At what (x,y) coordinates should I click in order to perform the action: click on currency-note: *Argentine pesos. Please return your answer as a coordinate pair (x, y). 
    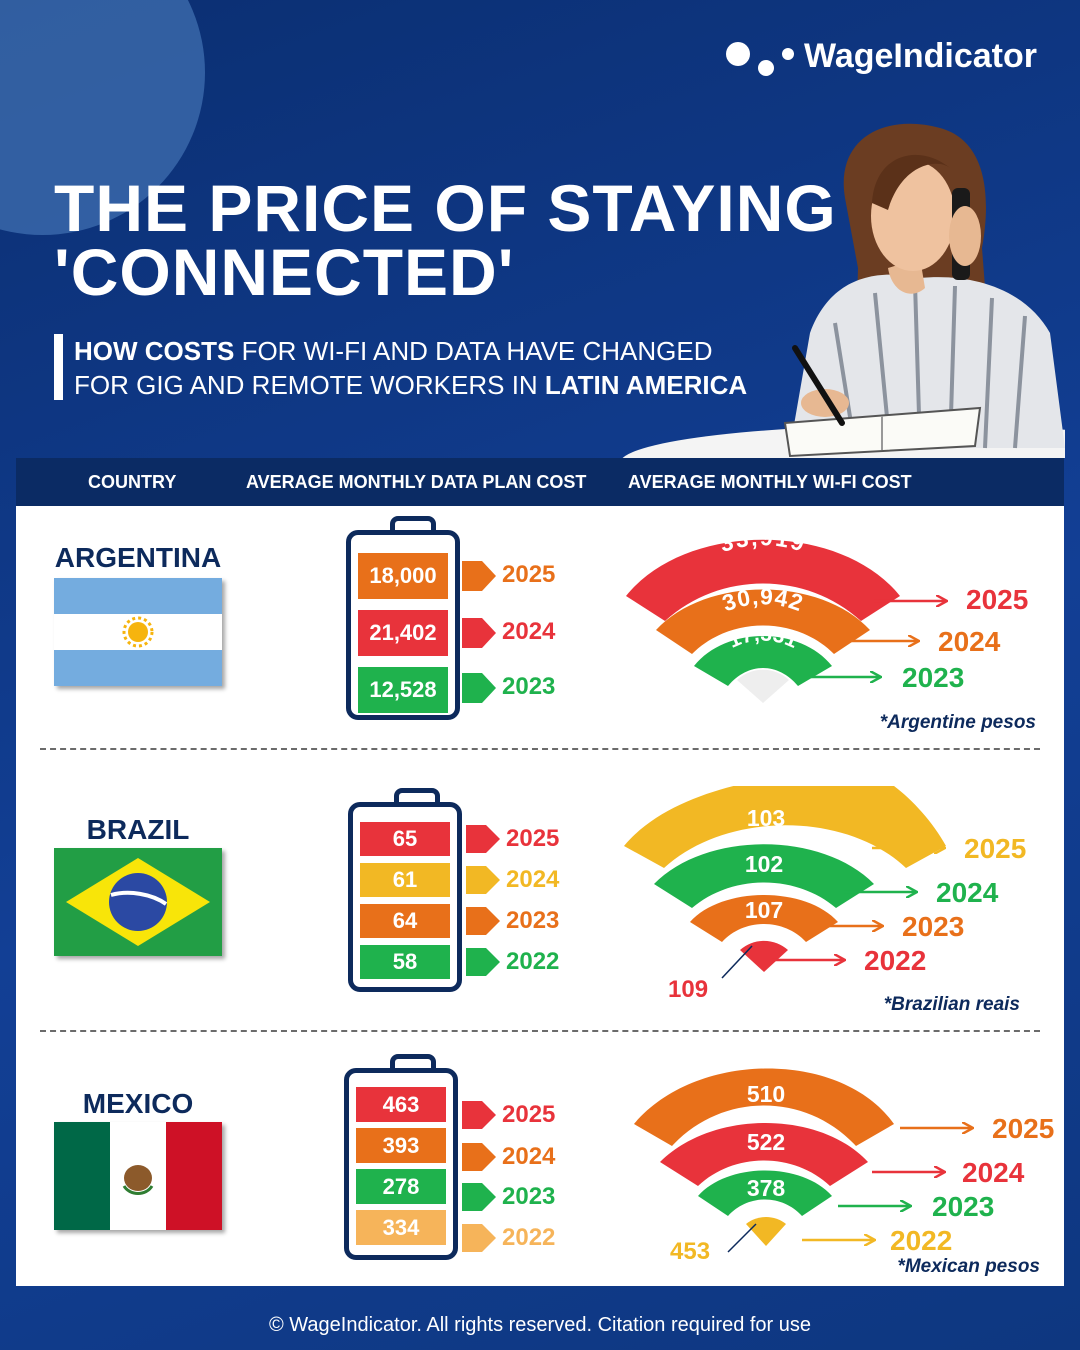
    Looking at the image, I should click on (957, 722).